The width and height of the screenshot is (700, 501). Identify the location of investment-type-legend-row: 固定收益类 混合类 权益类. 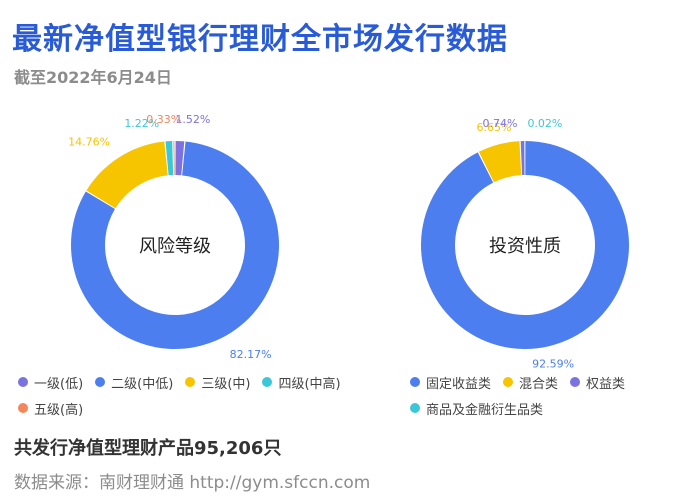
(523, 382).